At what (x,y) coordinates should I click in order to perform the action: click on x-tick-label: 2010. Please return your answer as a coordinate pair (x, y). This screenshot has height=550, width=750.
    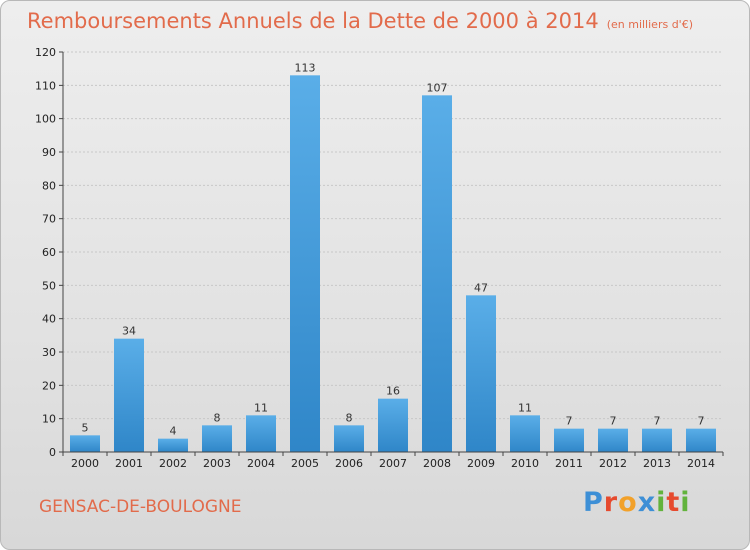
    Looking at the image, I should click on (525, 463).